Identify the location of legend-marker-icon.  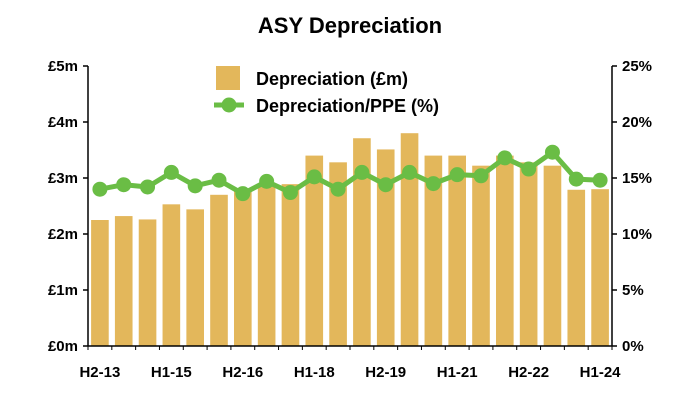
(229, 105).